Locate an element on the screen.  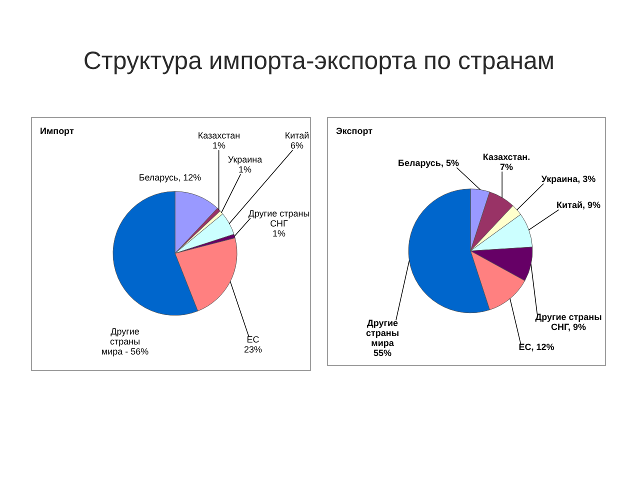
text: Структура импорта-экспорта по странам is located at coordinates (319, 61).